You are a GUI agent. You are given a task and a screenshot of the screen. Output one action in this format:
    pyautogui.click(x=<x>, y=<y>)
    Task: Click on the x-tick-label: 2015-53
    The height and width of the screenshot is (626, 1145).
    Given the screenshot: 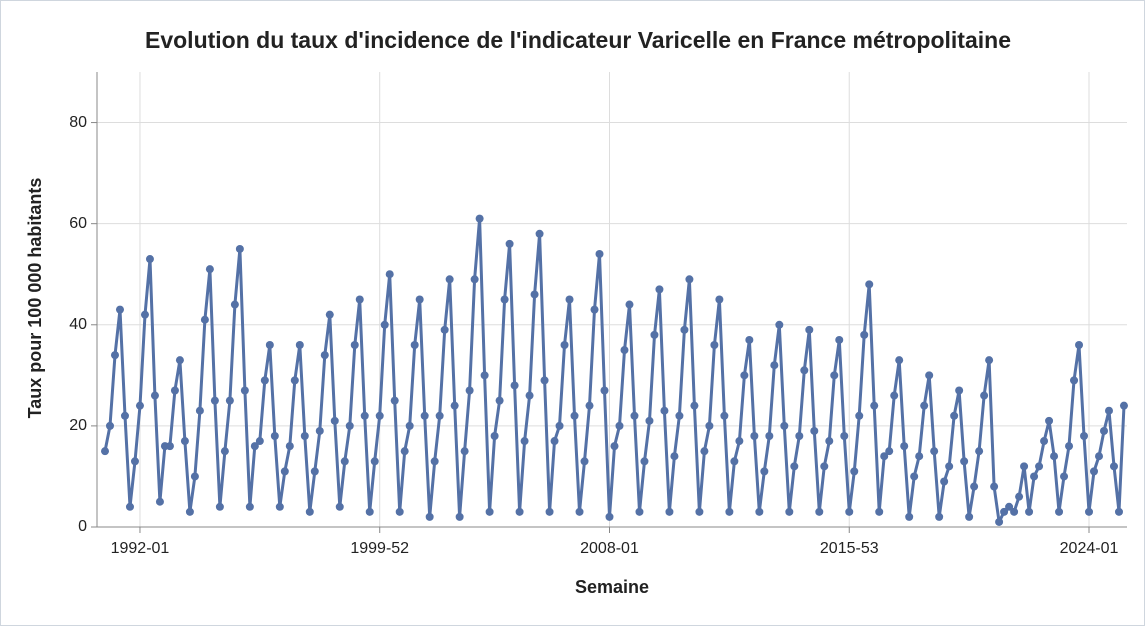 What is the action you would take?
    pyautogui.click(x=849, y=548)
    